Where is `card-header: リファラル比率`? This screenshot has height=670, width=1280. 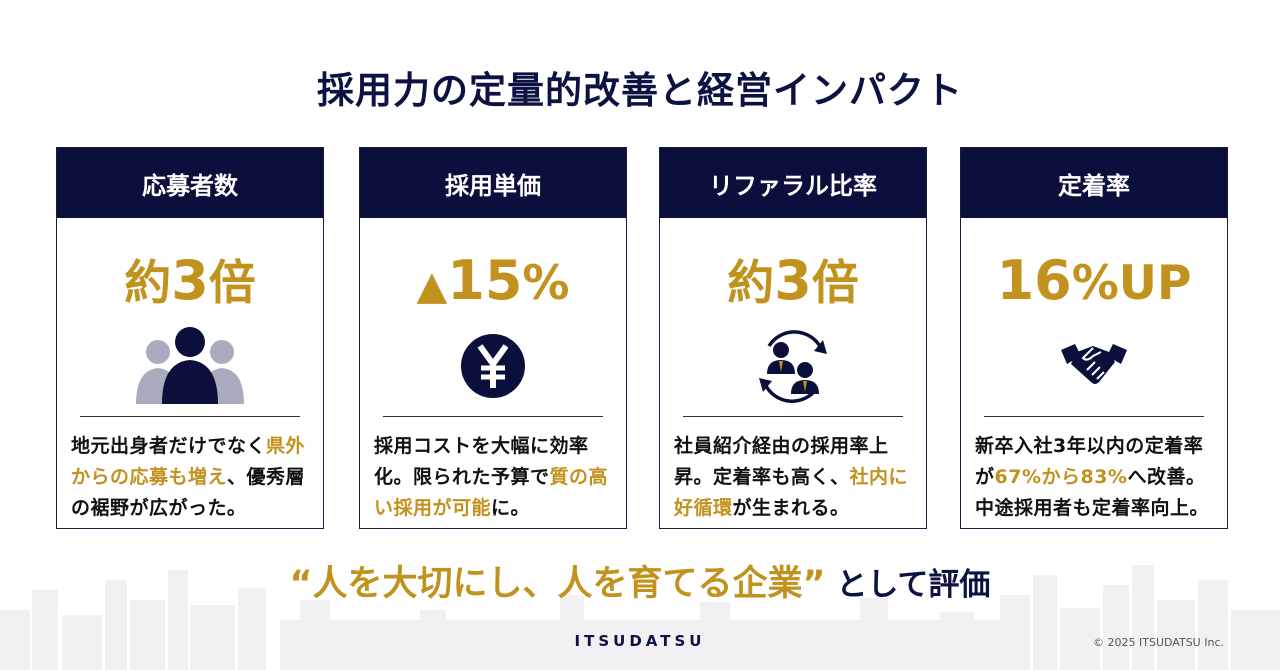 card-header: リファラル比率 is located at coordinates (793, 183).